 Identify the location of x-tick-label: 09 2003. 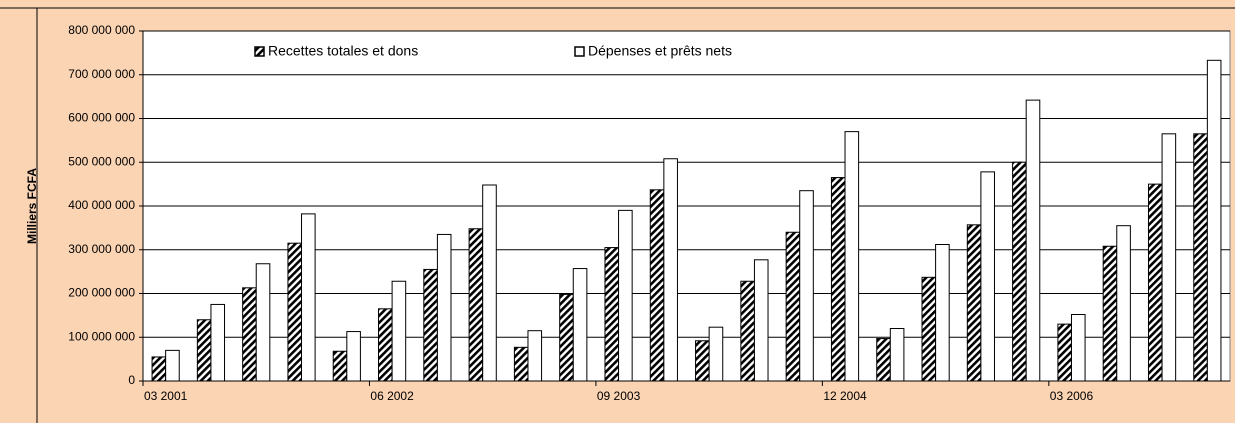
(619, 396).